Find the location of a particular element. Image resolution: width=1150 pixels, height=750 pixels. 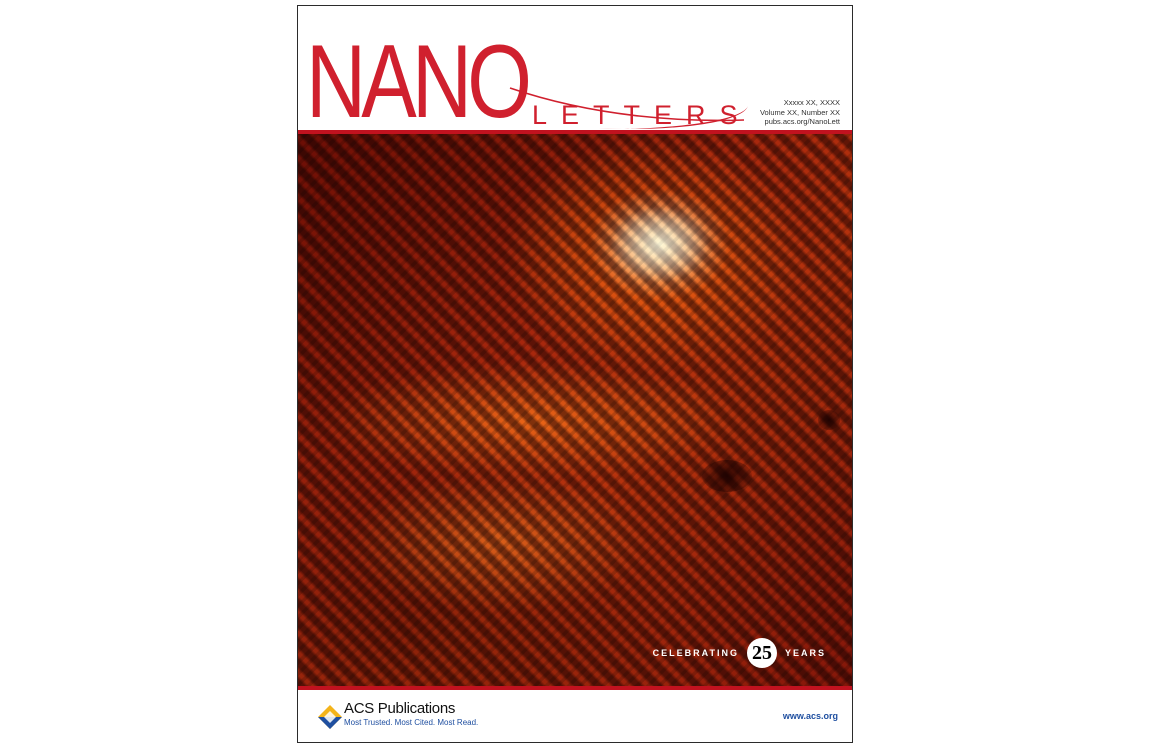

anniversary-left-text: CELEBRATING is located at coordinates (695, 653).